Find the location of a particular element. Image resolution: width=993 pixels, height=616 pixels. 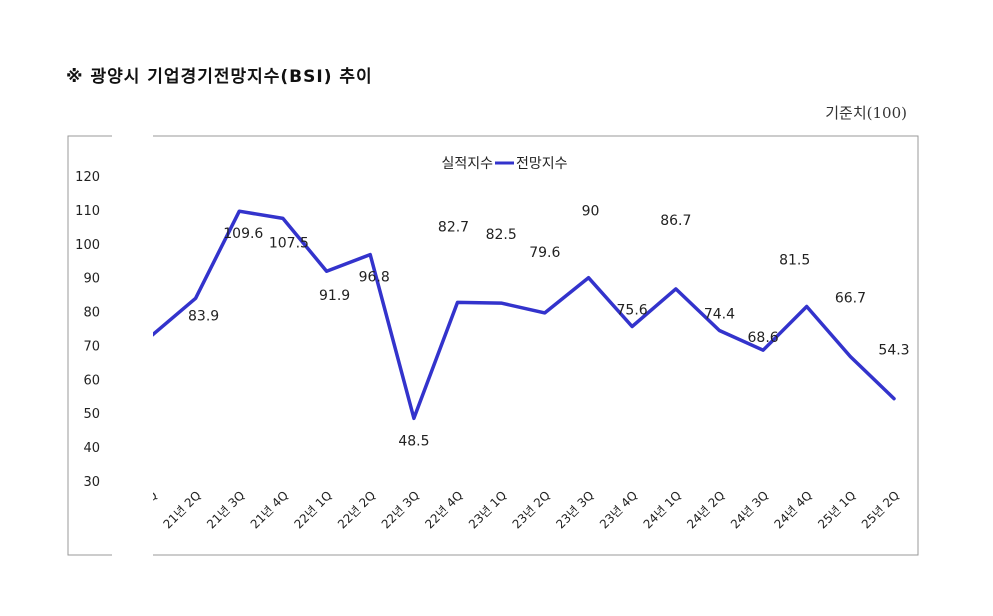

legend-label-2: 전망지수 is located at coordinates (542, 164).